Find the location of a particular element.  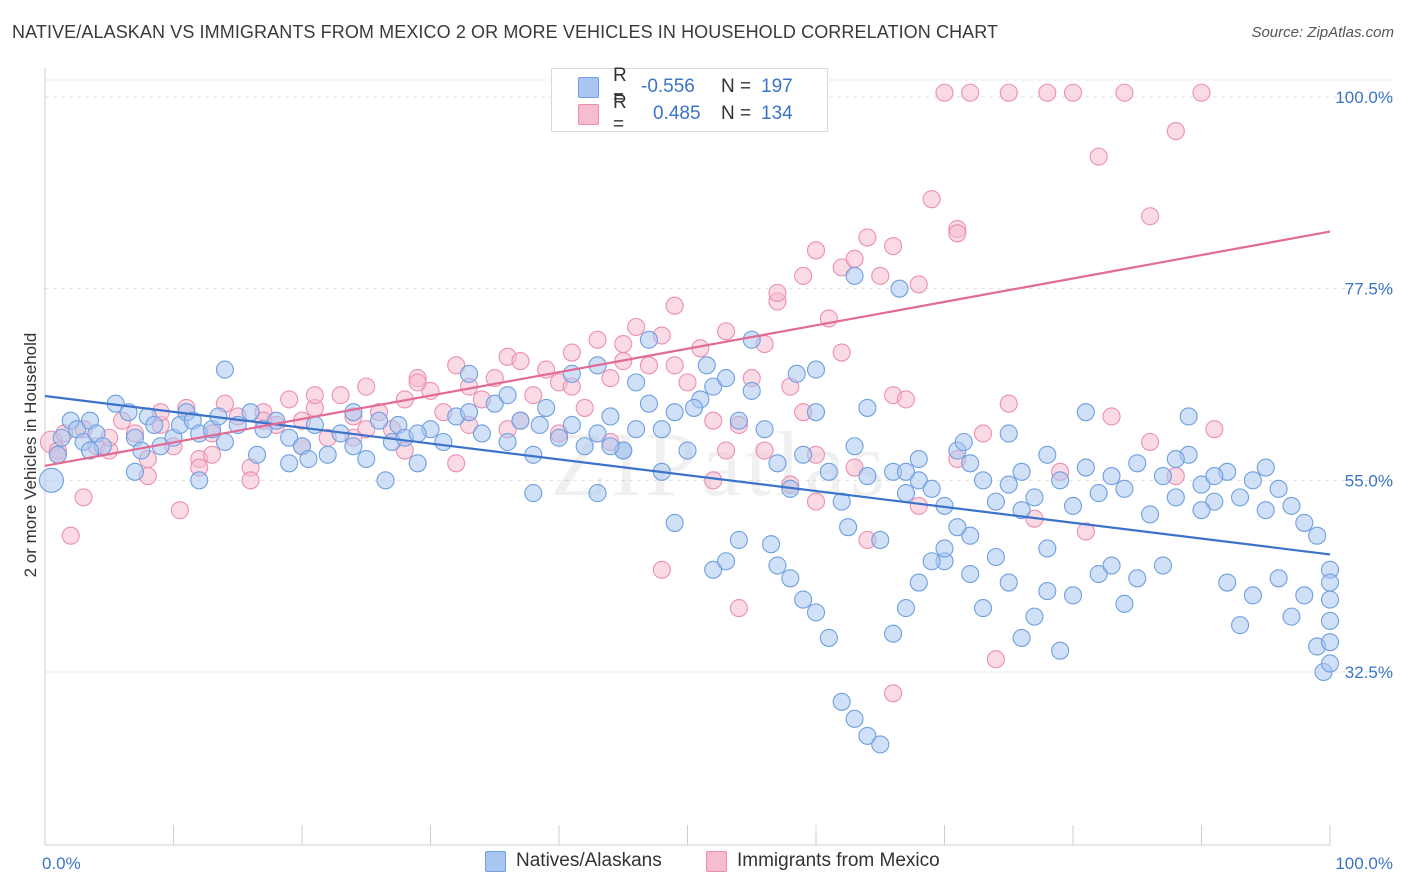

bottom-legend-natives: Natives/Alaskans is located at coordinates (573, 861).